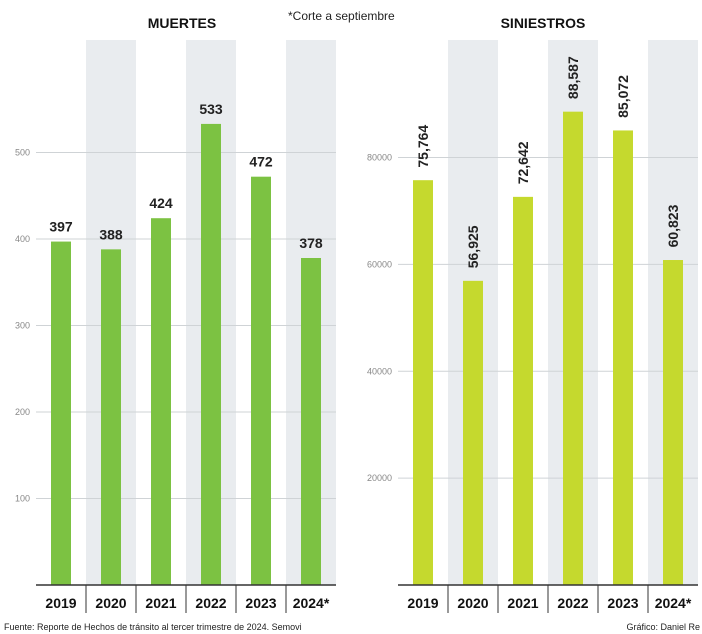 This screenshot has width=702, height=634. I want to click on muertes-bar-2024, so click(311, 421).